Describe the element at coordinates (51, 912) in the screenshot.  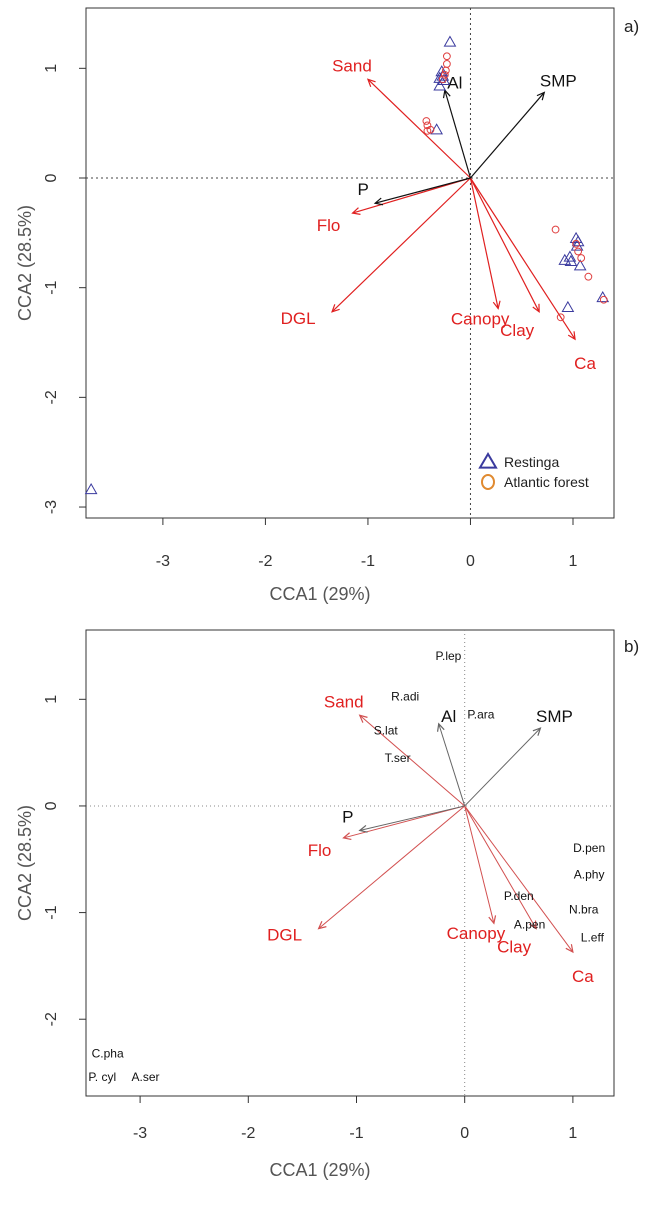
I see `y-tick-label: -1` at that location.